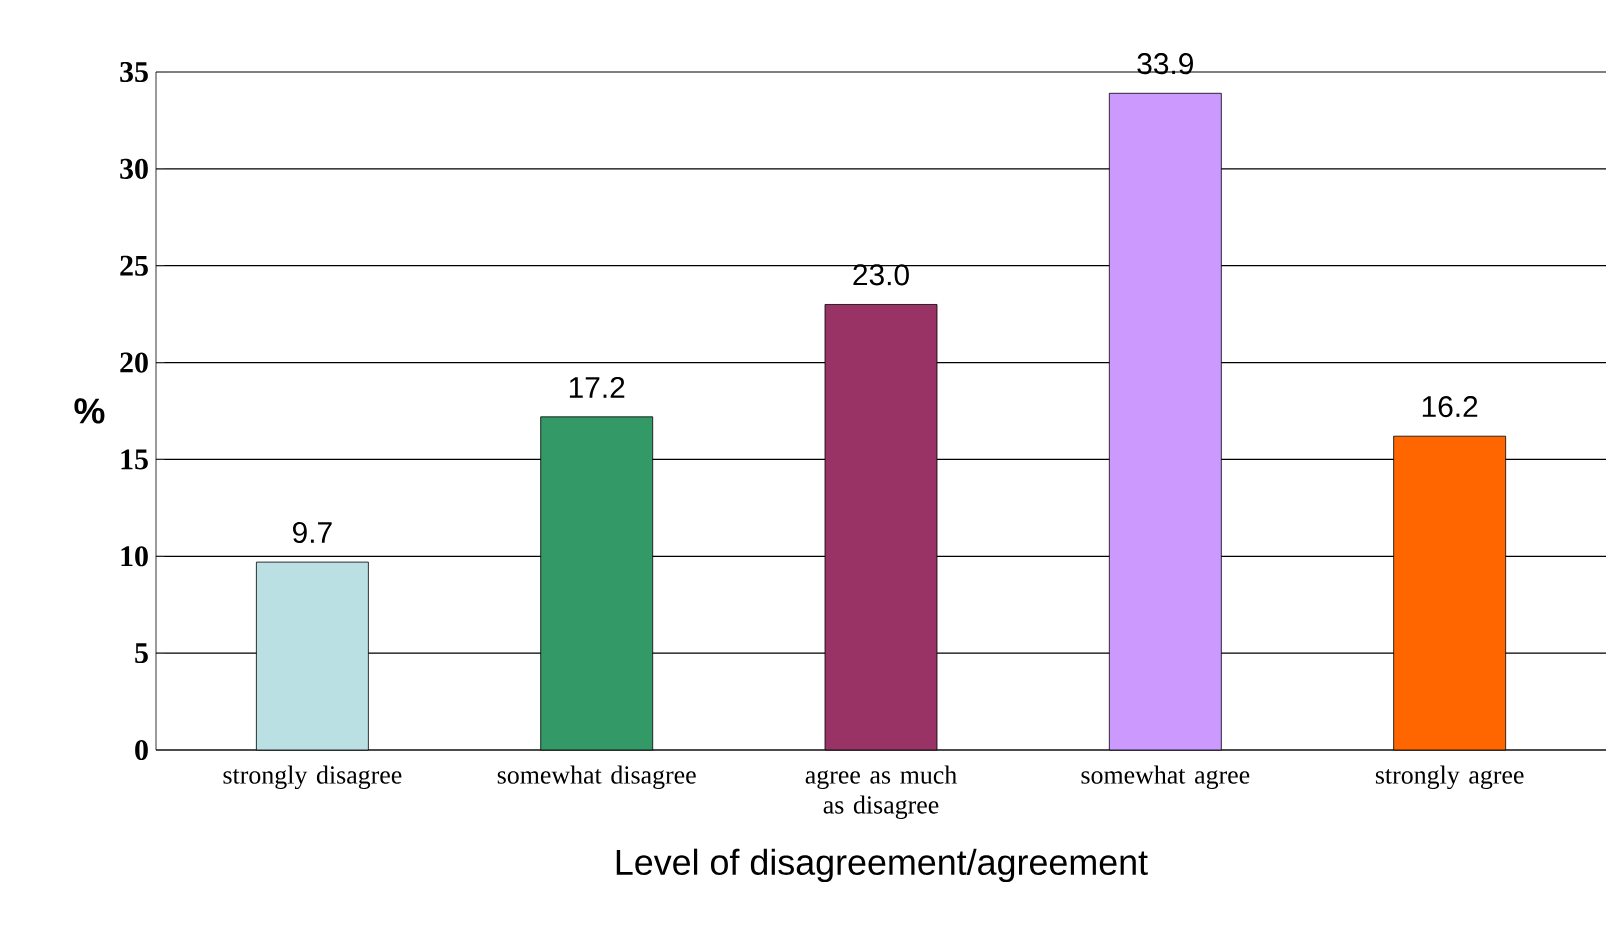 This screenshot has width=1624, height=932. I want to click on x-tick-label: somewhat agree, so click(1165, 777).